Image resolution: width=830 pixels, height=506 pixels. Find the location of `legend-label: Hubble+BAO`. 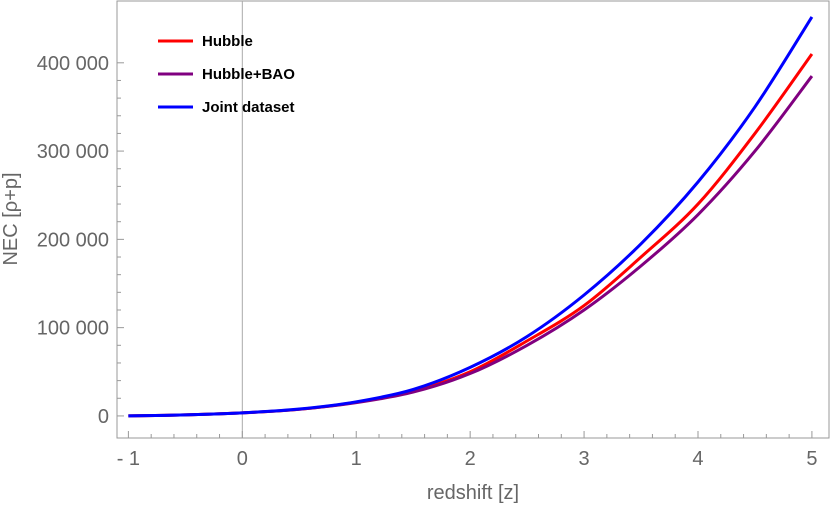

legend-label: Hubble+BAO is located at coordinates (248, 74).